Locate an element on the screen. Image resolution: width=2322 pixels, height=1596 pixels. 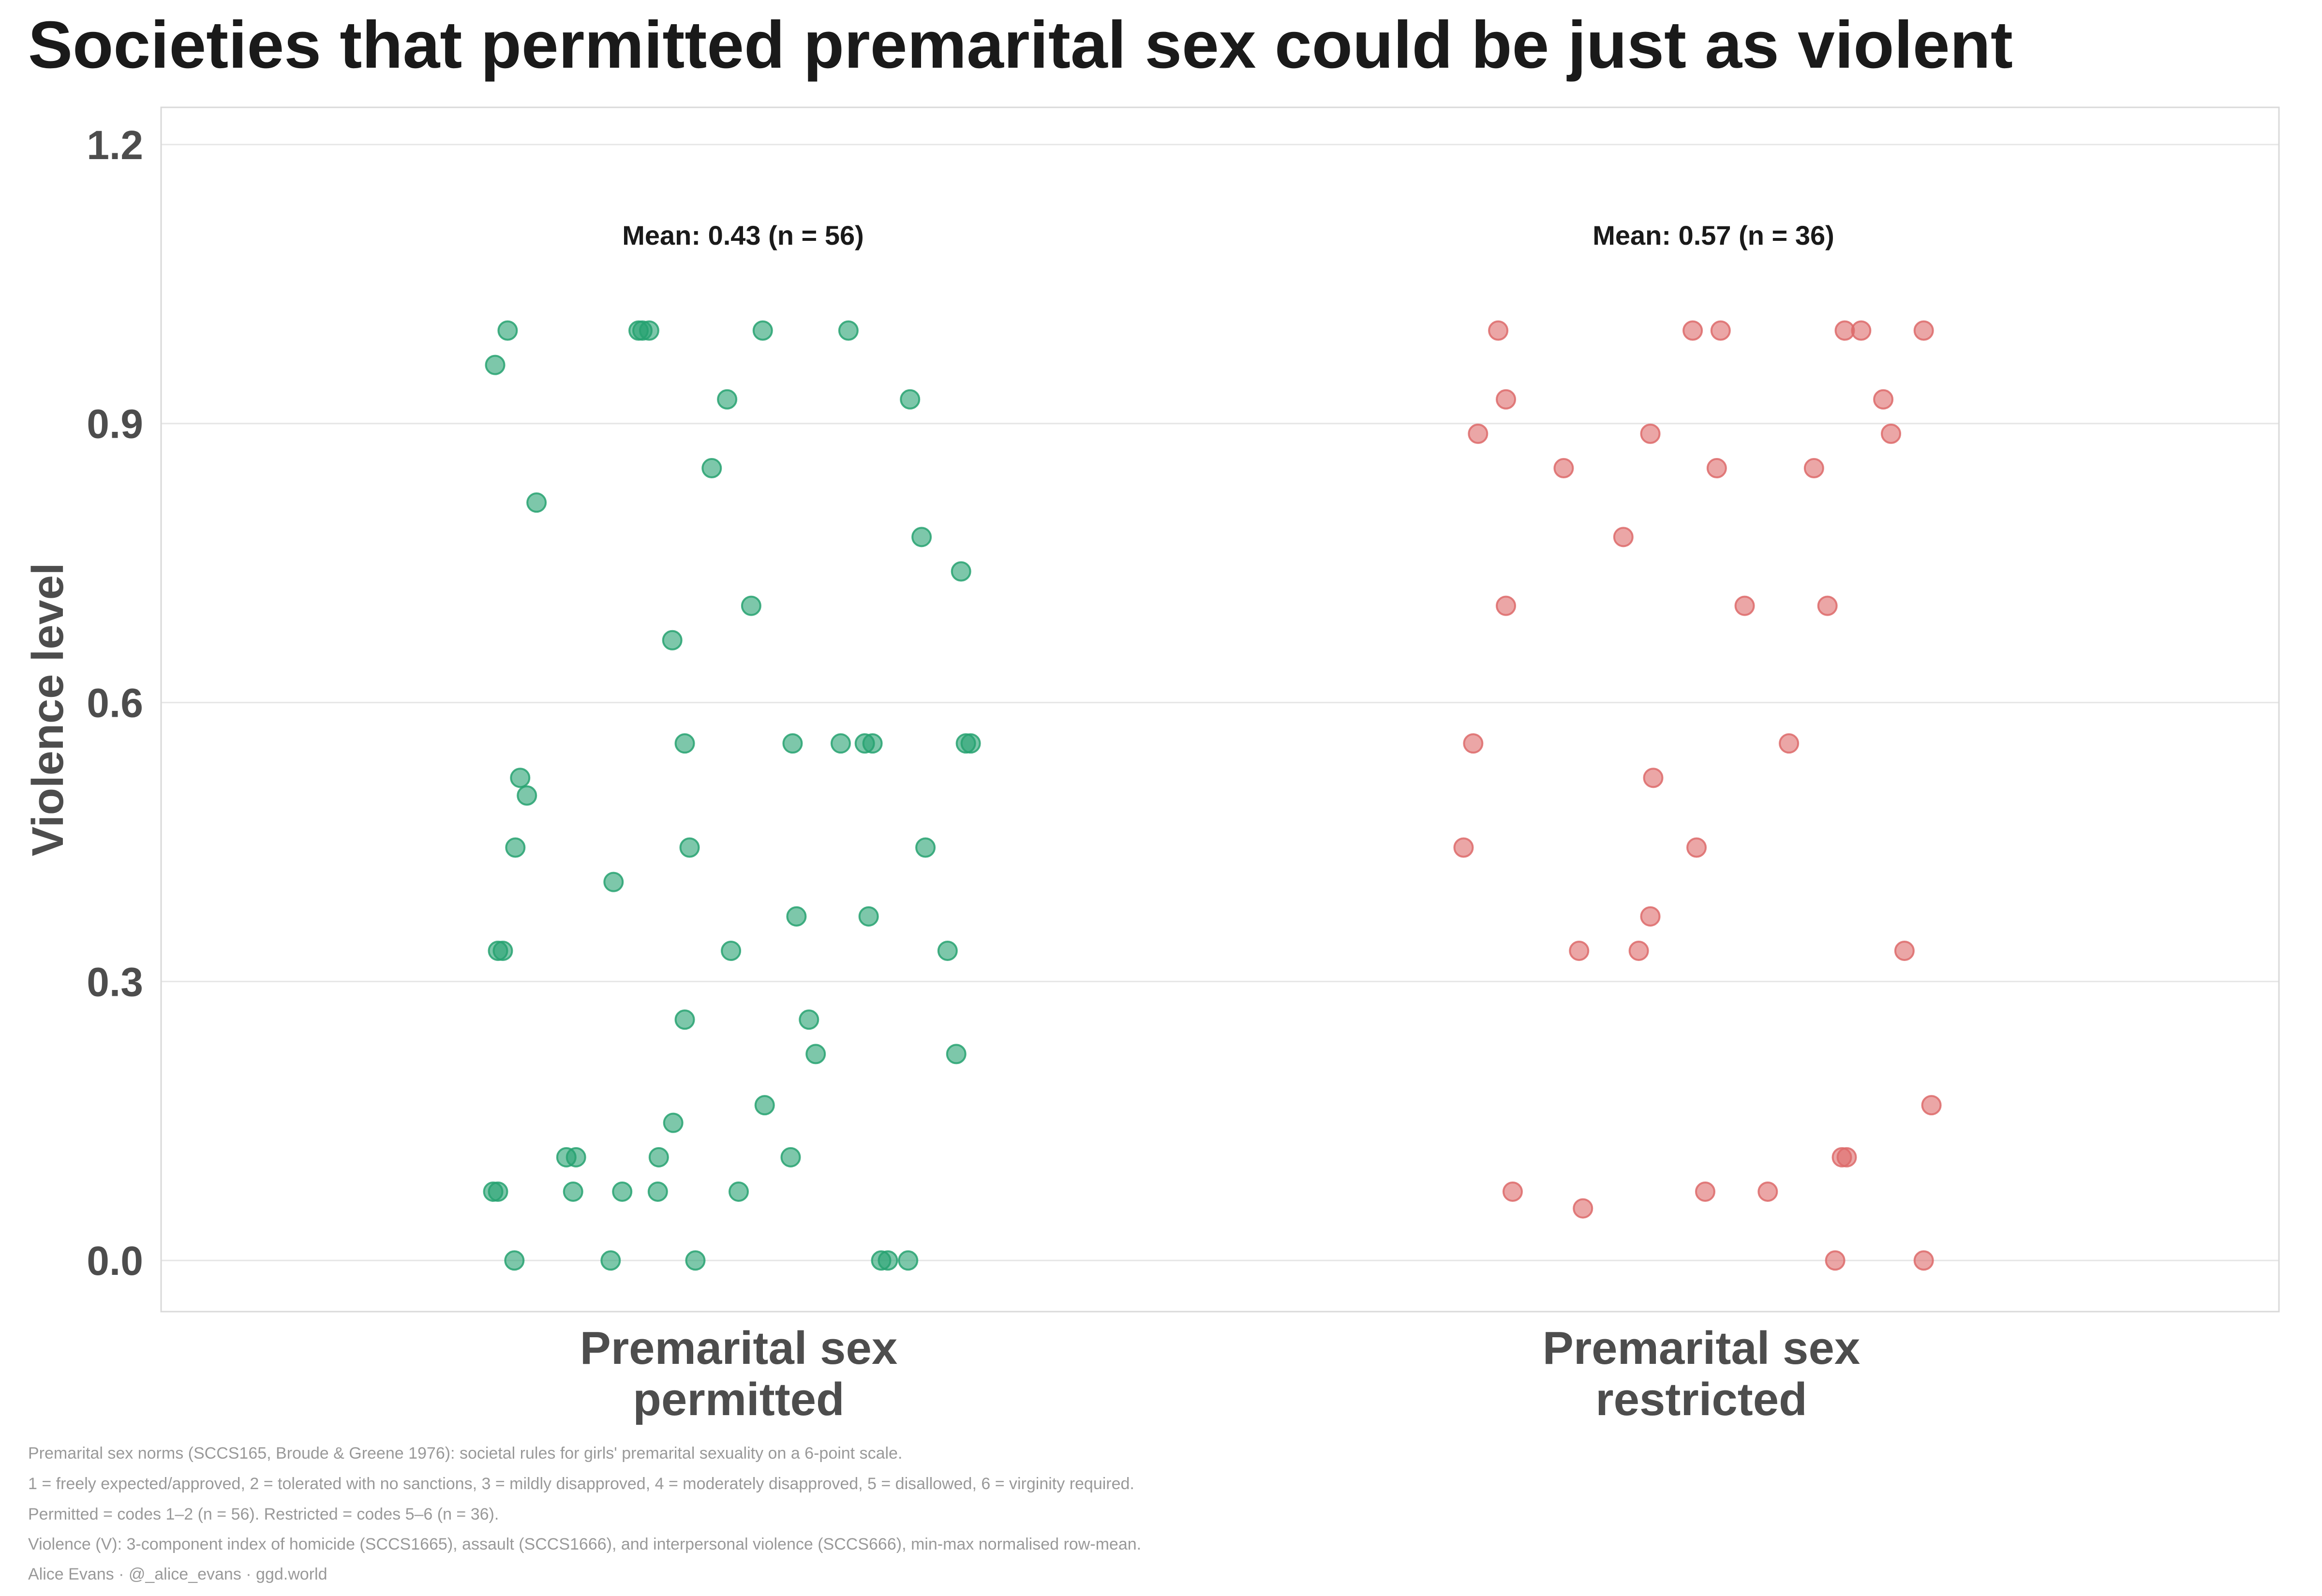
y-axis-label: Violence level is located at coordinates (48, 710).